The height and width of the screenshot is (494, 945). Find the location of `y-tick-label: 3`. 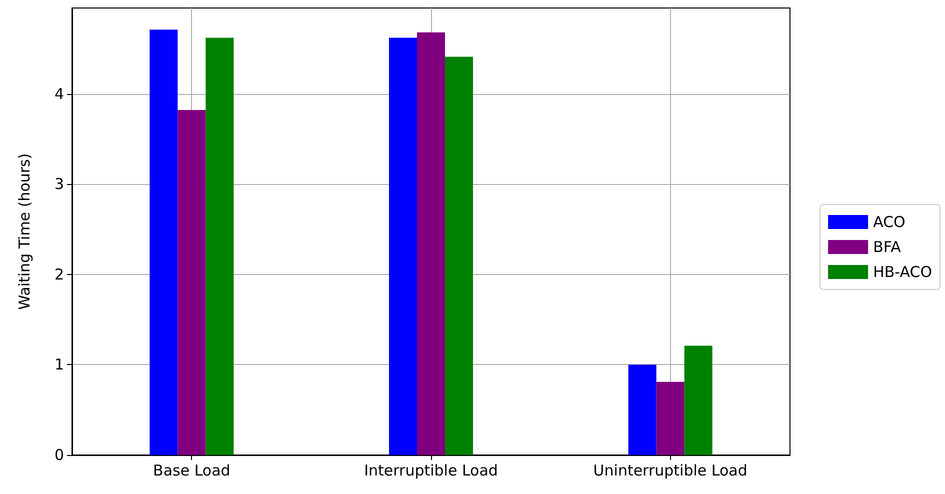

y-tick-label: 3 is located at coordinates (59, 184).